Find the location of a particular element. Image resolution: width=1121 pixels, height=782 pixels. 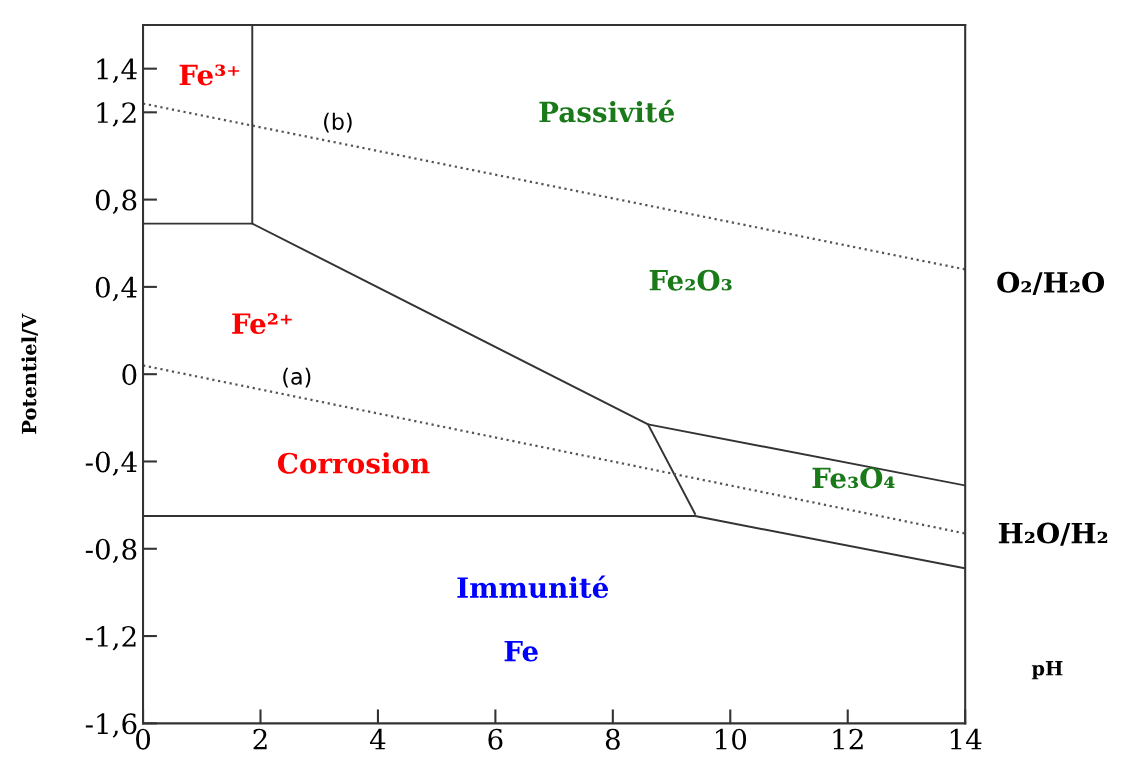

annotation: Passivité is located at coordinates (607, 111).